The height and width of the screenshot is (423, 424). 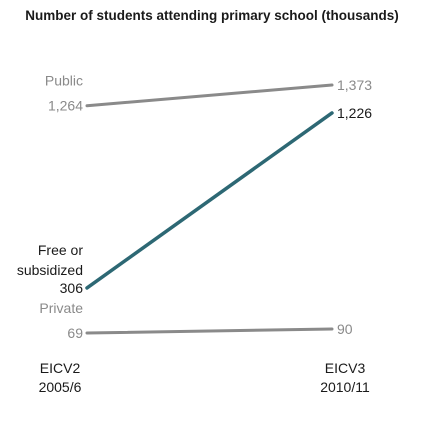 What do you see at coordinates (50, 270) in the screenshot?
I see `series-name-free-or-subsidized-line2: subsidized` at bounding box center [50, 270].